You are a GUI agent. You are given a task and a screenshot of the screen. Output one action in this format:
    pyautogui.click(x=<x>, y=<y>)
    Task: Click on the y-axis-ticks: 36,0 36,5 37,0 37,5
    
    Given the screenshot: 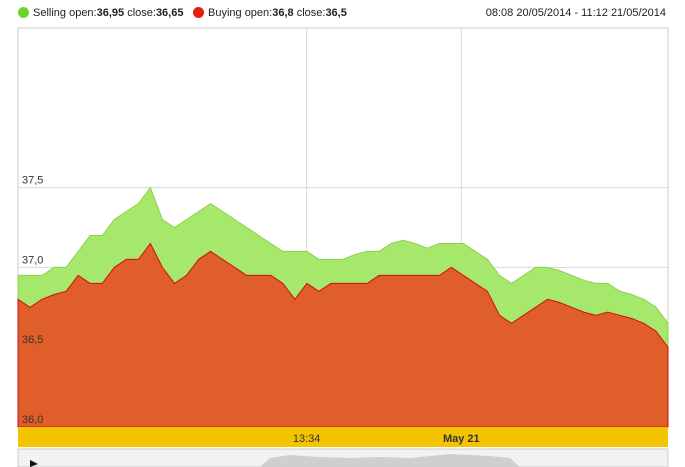 What is the action you would take?
    pyautogui.click(x=32, y=300)
    